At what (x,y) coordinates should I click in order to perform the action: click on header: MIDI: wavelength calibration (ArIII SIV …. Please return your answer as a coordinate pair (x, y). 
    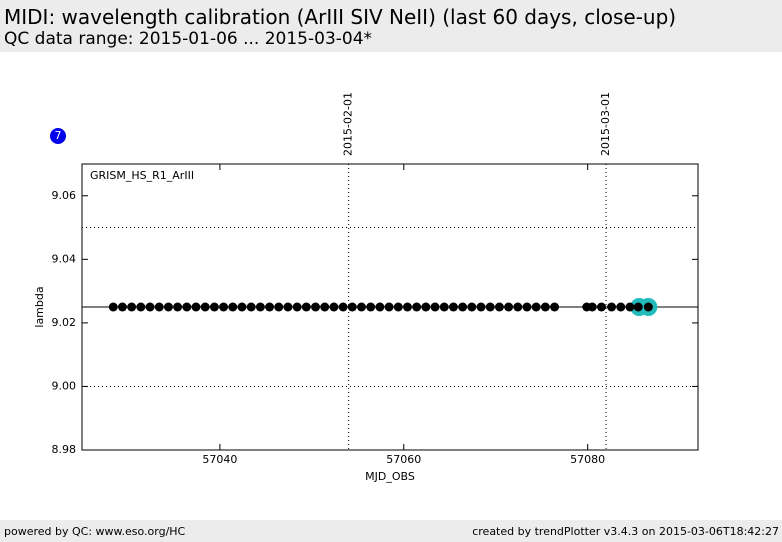
    Looking at the image, I should click on (391, 26).